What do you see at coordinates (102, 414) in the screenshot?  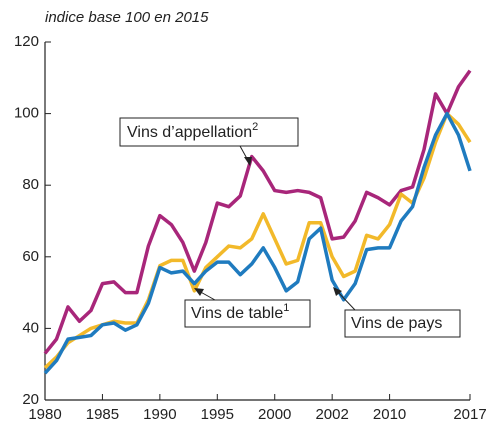 I see `x-tick-label: 1985` at bounding box center [102, 414].